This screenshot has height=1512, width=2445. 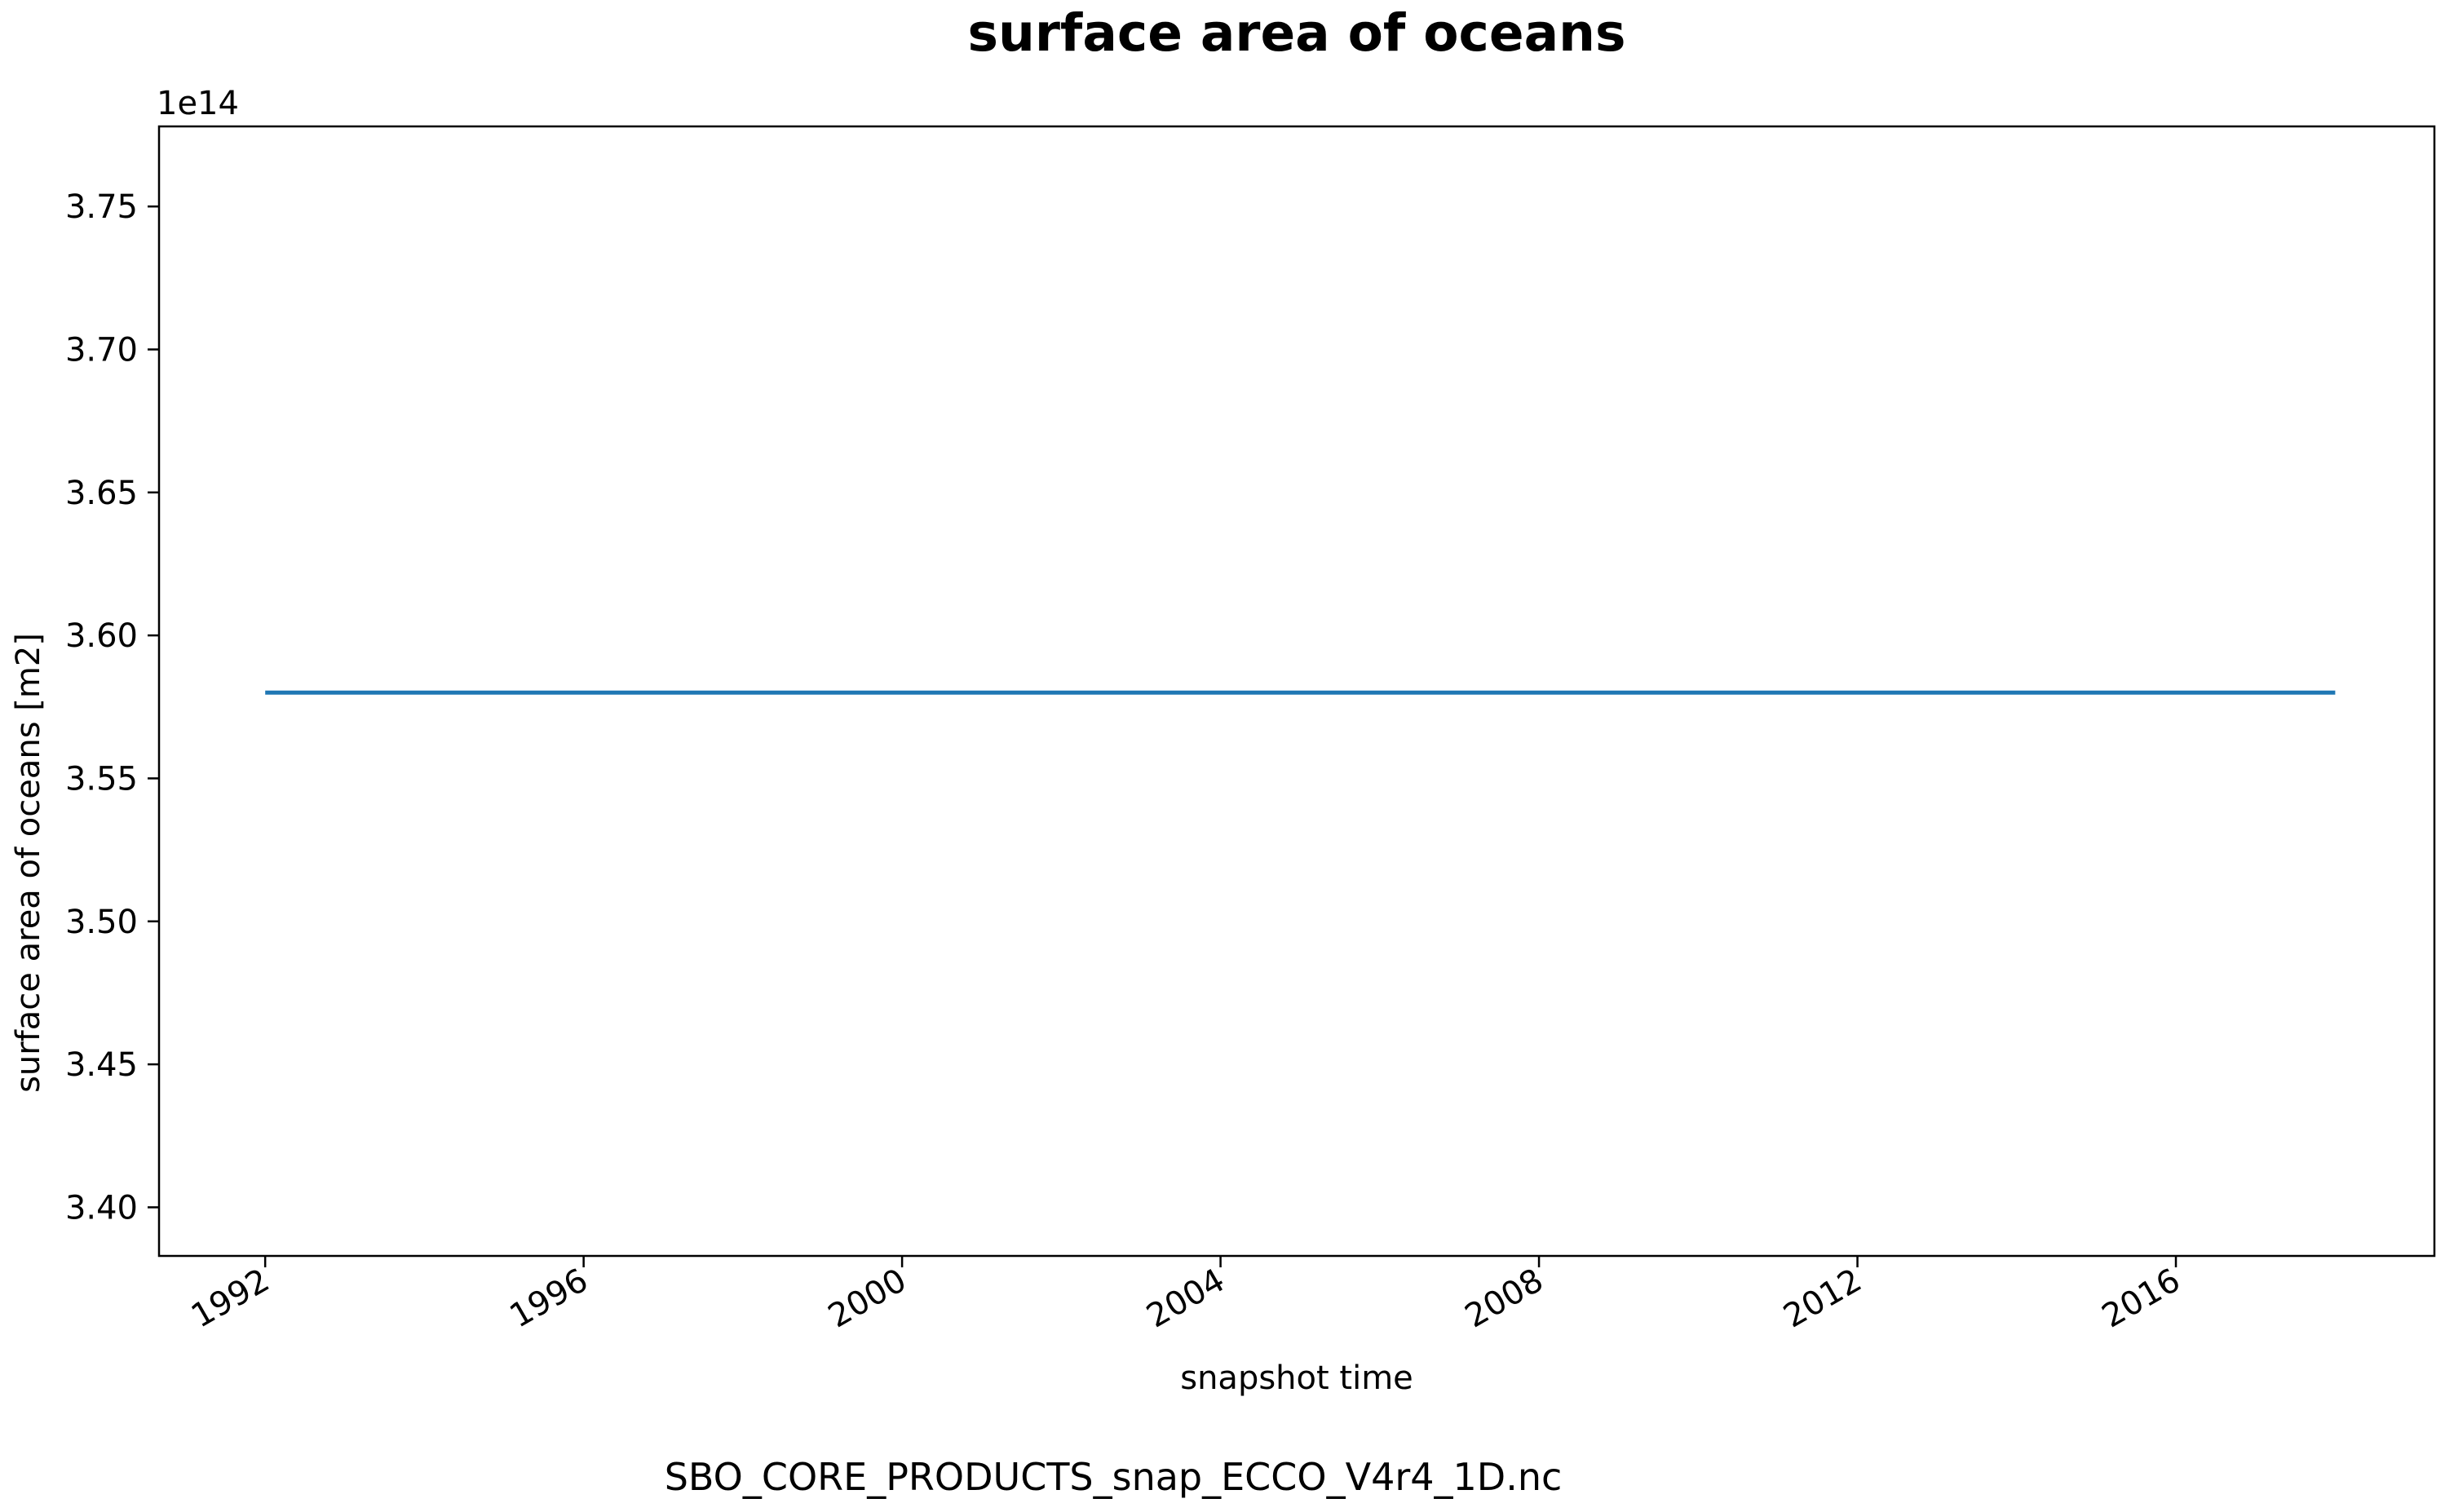 What do you see at coordinates (101, 779) in the screenshot?
I see `y-tick-label-3: 3.55` at bounding box center [101, 779].